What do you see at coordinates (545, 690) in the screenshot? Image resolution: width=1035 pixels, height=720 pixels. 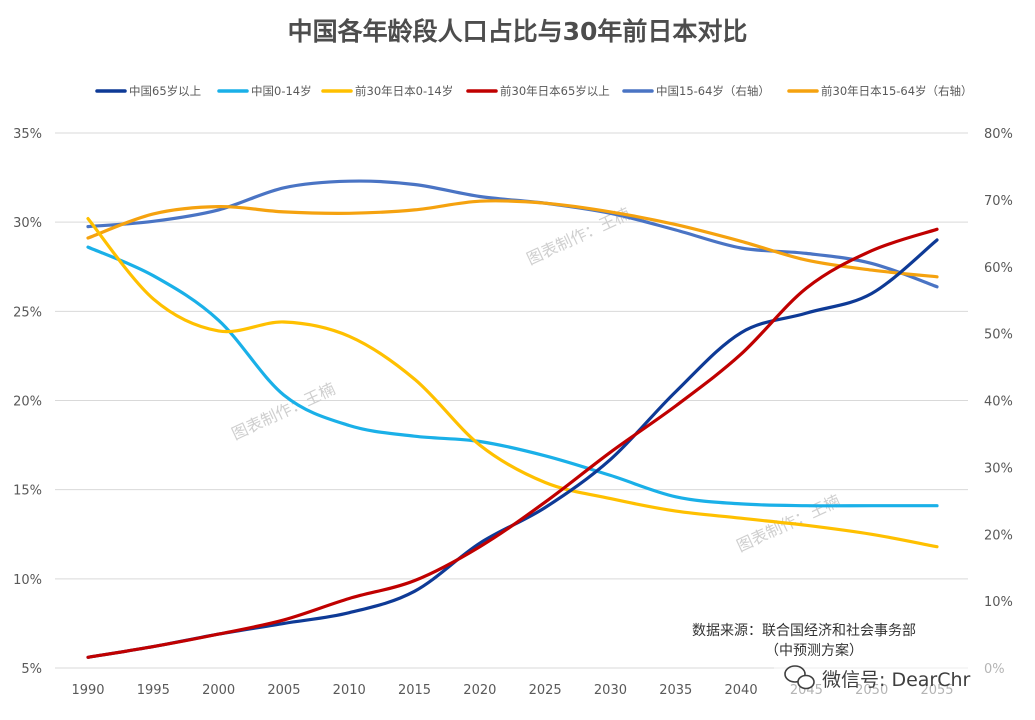 I see `x-tick-label: 2025` at bounding box center [545, 690].